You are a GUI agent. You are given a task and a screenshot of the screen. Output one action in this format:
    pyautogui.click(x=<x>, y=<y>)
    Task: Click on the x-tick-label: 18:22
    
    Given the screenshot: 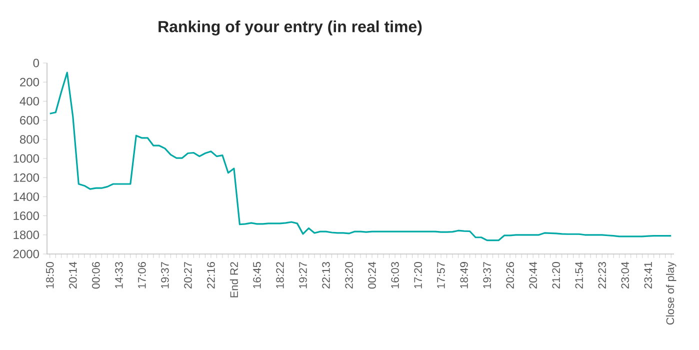 What is the action you would take?
    pyautogui.click(x=280, y=275)
    